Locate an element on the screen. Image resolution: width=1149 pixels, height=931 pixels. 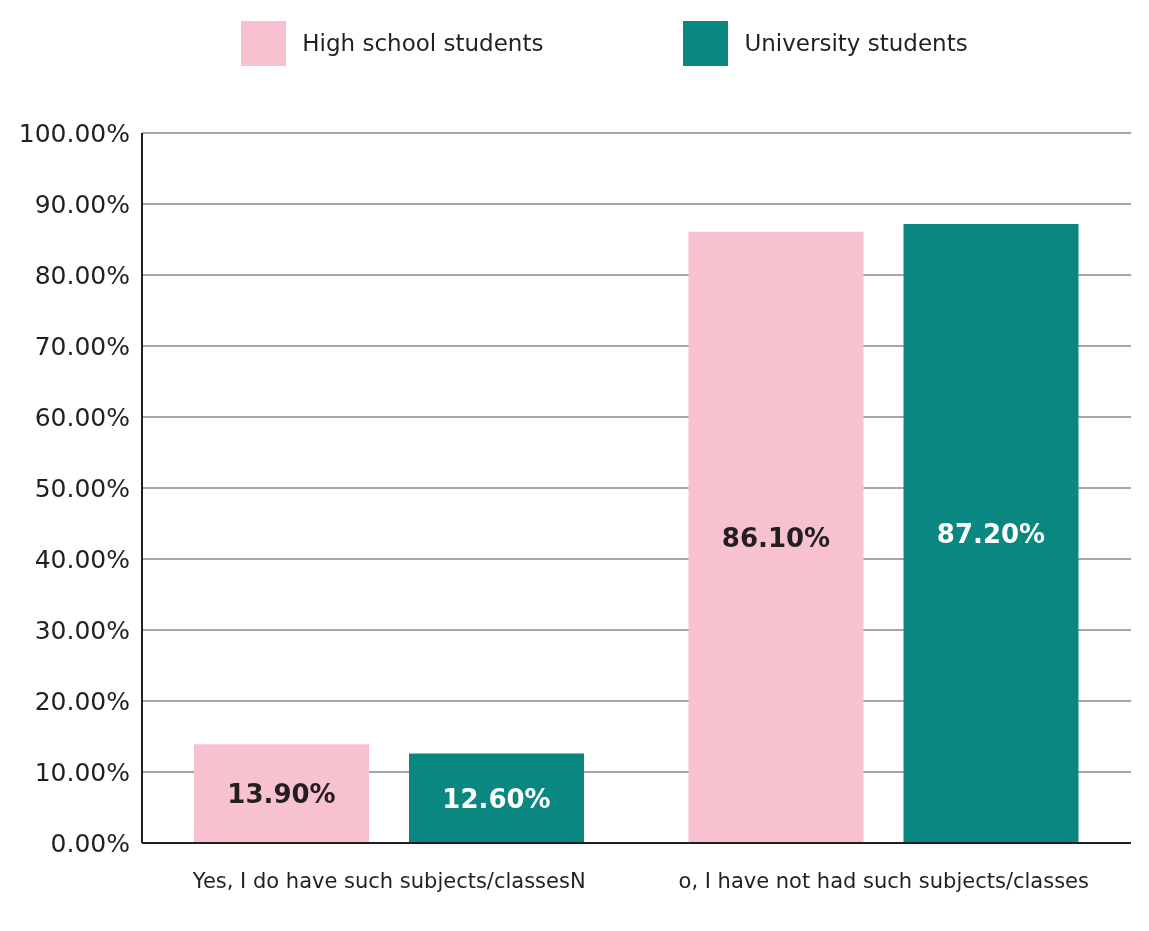
y-tick-label: 70.00% is located at coordinates (82, 346).